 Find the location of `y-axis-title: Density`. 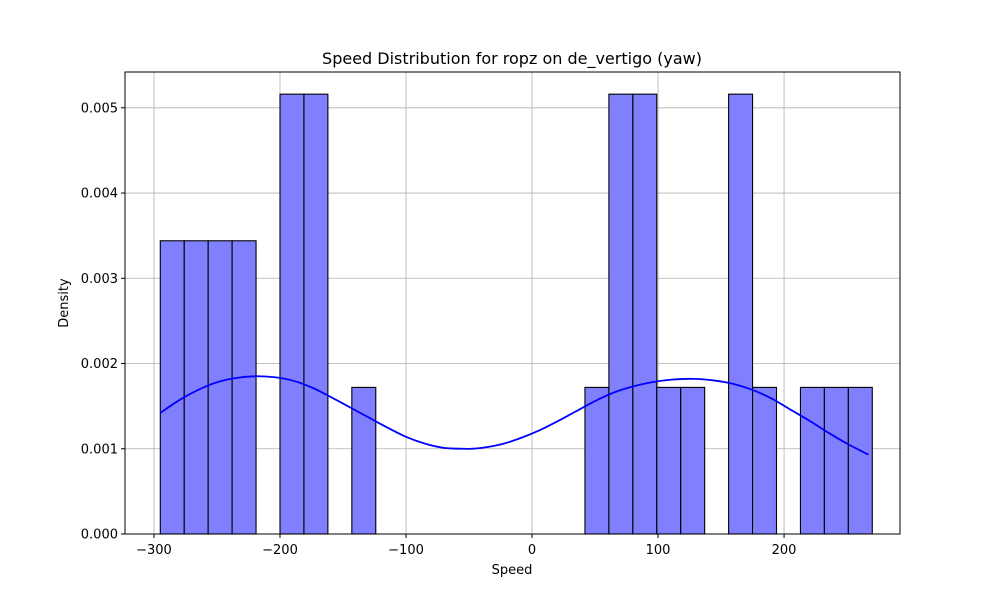

y-axis-title: Density is located at coordinates (64, 303).